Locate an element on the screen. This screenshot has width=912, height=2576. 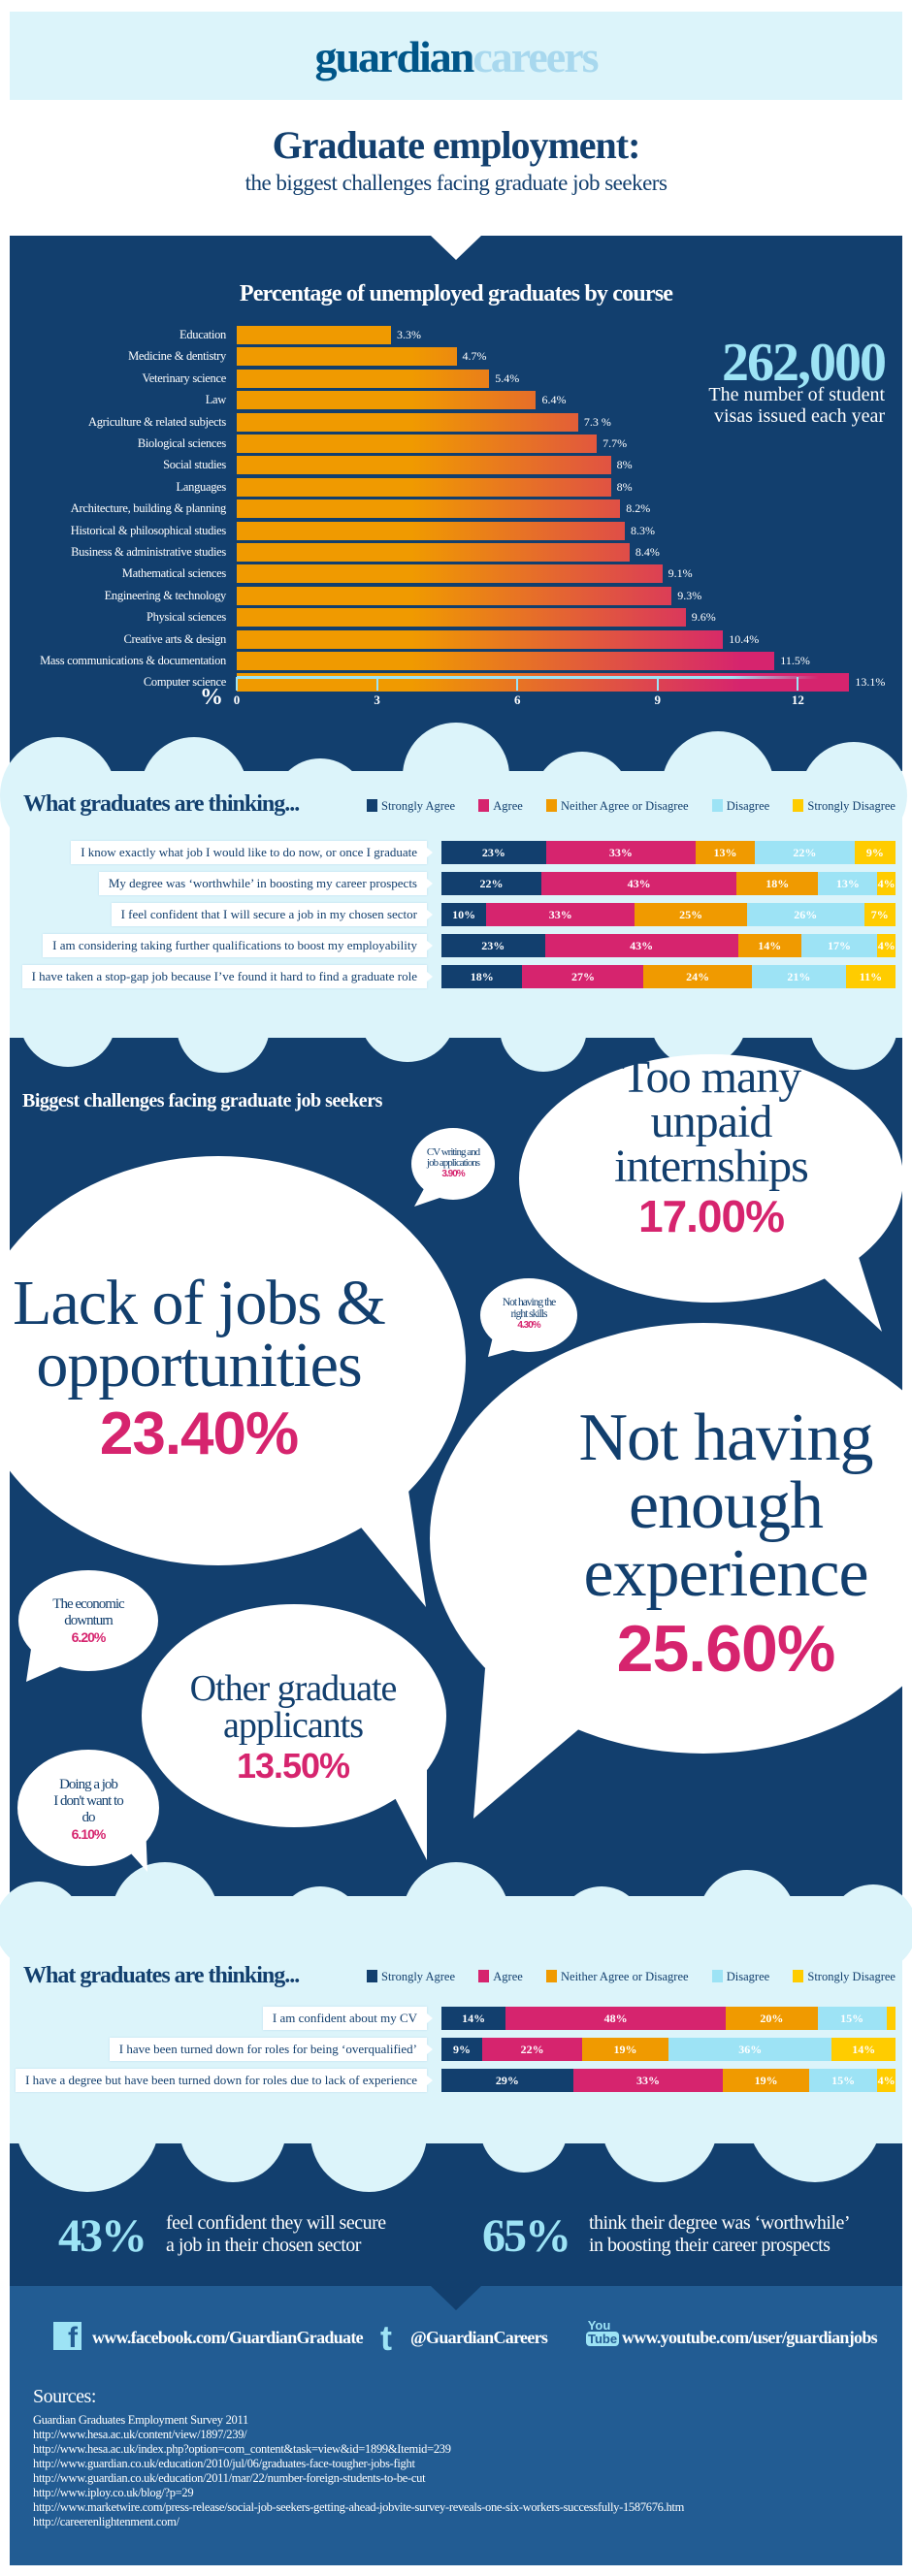
value-label: 8.4% is located at coordinates (647, 552).